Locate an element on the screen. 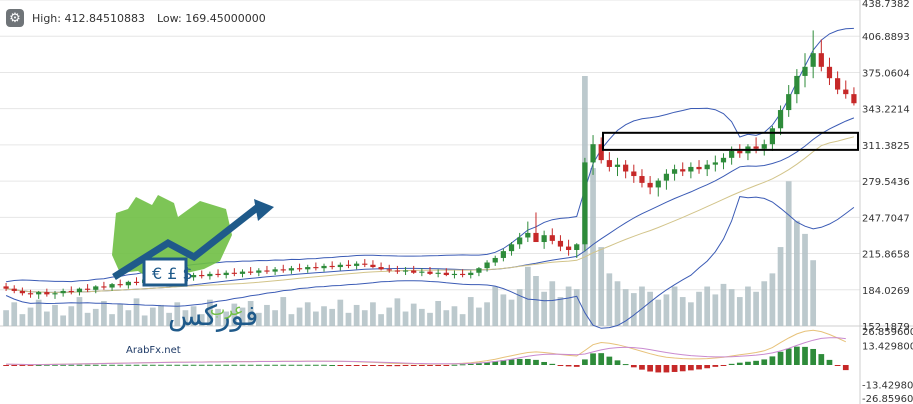 This screenshot has width=913, height=404. macd-tick-label: -26.8596000 is located at coordinates (887, 399).